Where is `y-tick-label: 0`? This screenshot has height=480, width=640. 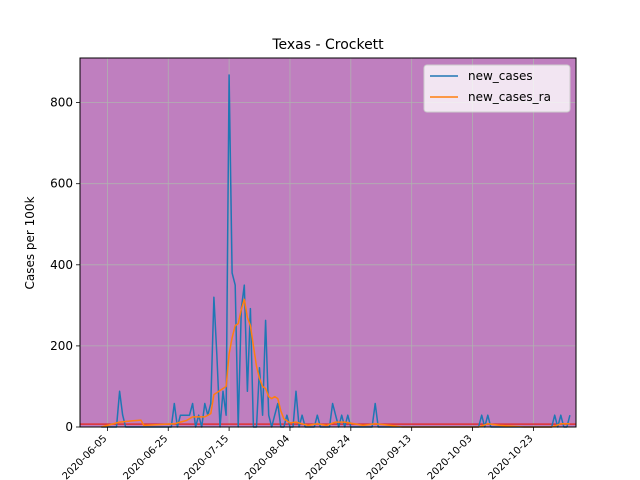 y-tick-label: 0 is located at coordinates (69, 427).